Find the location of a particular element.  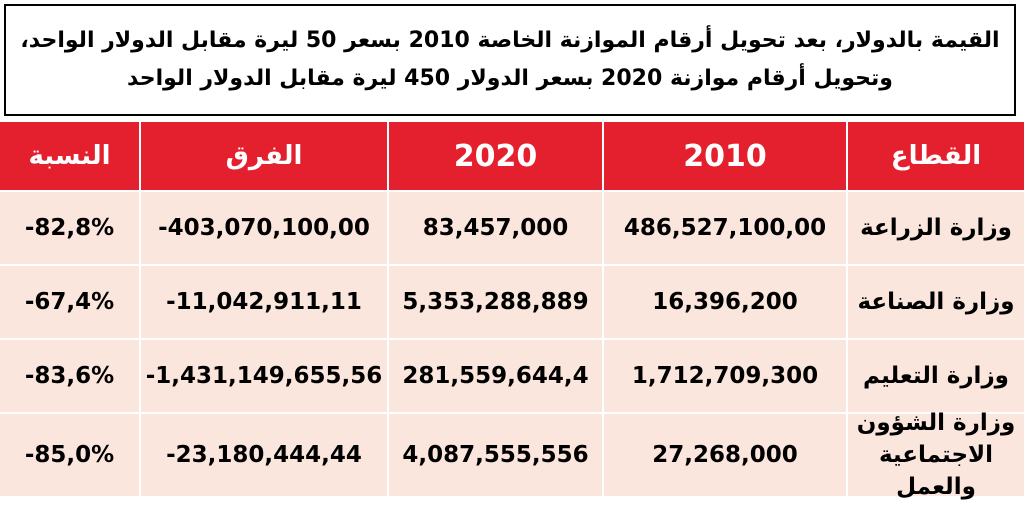

value-2010: 1,712,709,300 is located at coordinates (725, 376).